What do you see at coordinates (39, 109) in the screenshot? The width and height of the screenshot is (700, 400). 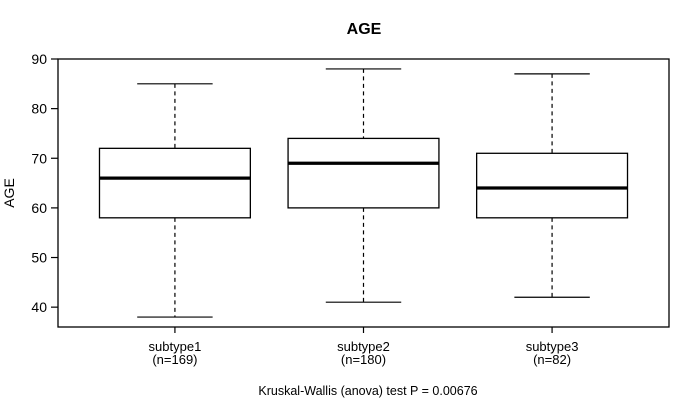 I see `y-axis-tick-label: 80` at bounding box center [39, 109].